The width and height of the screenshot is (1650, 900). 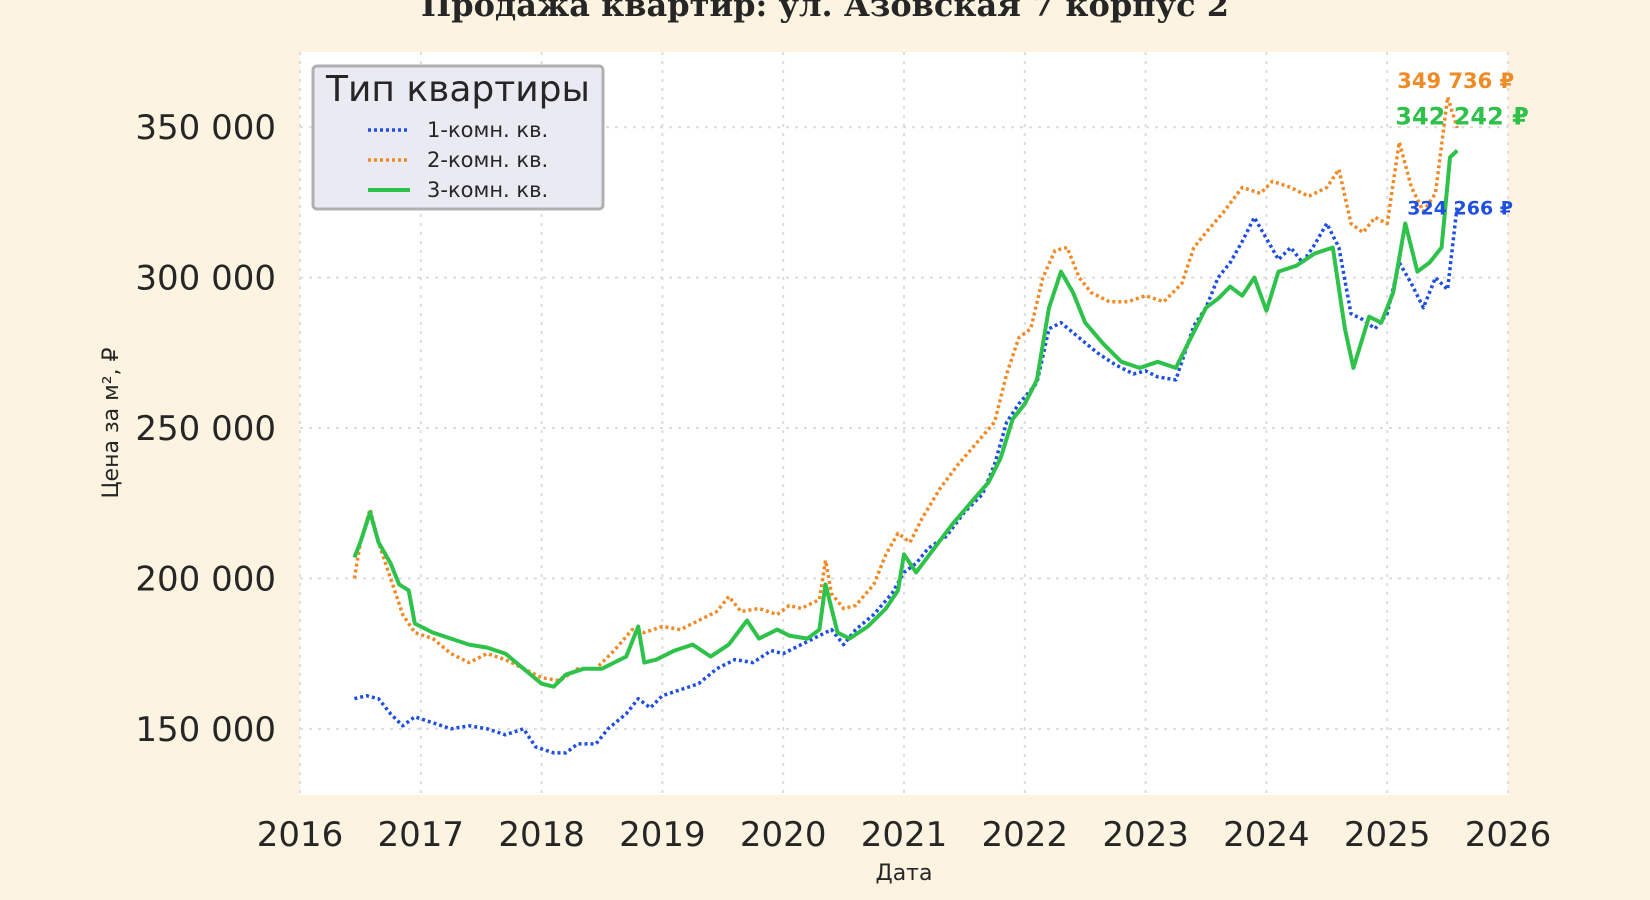 What do you see at coordinates (205, 730) in the screenshot?
I see `y-tick-label: 150 000` at bounding box center [205, 730].